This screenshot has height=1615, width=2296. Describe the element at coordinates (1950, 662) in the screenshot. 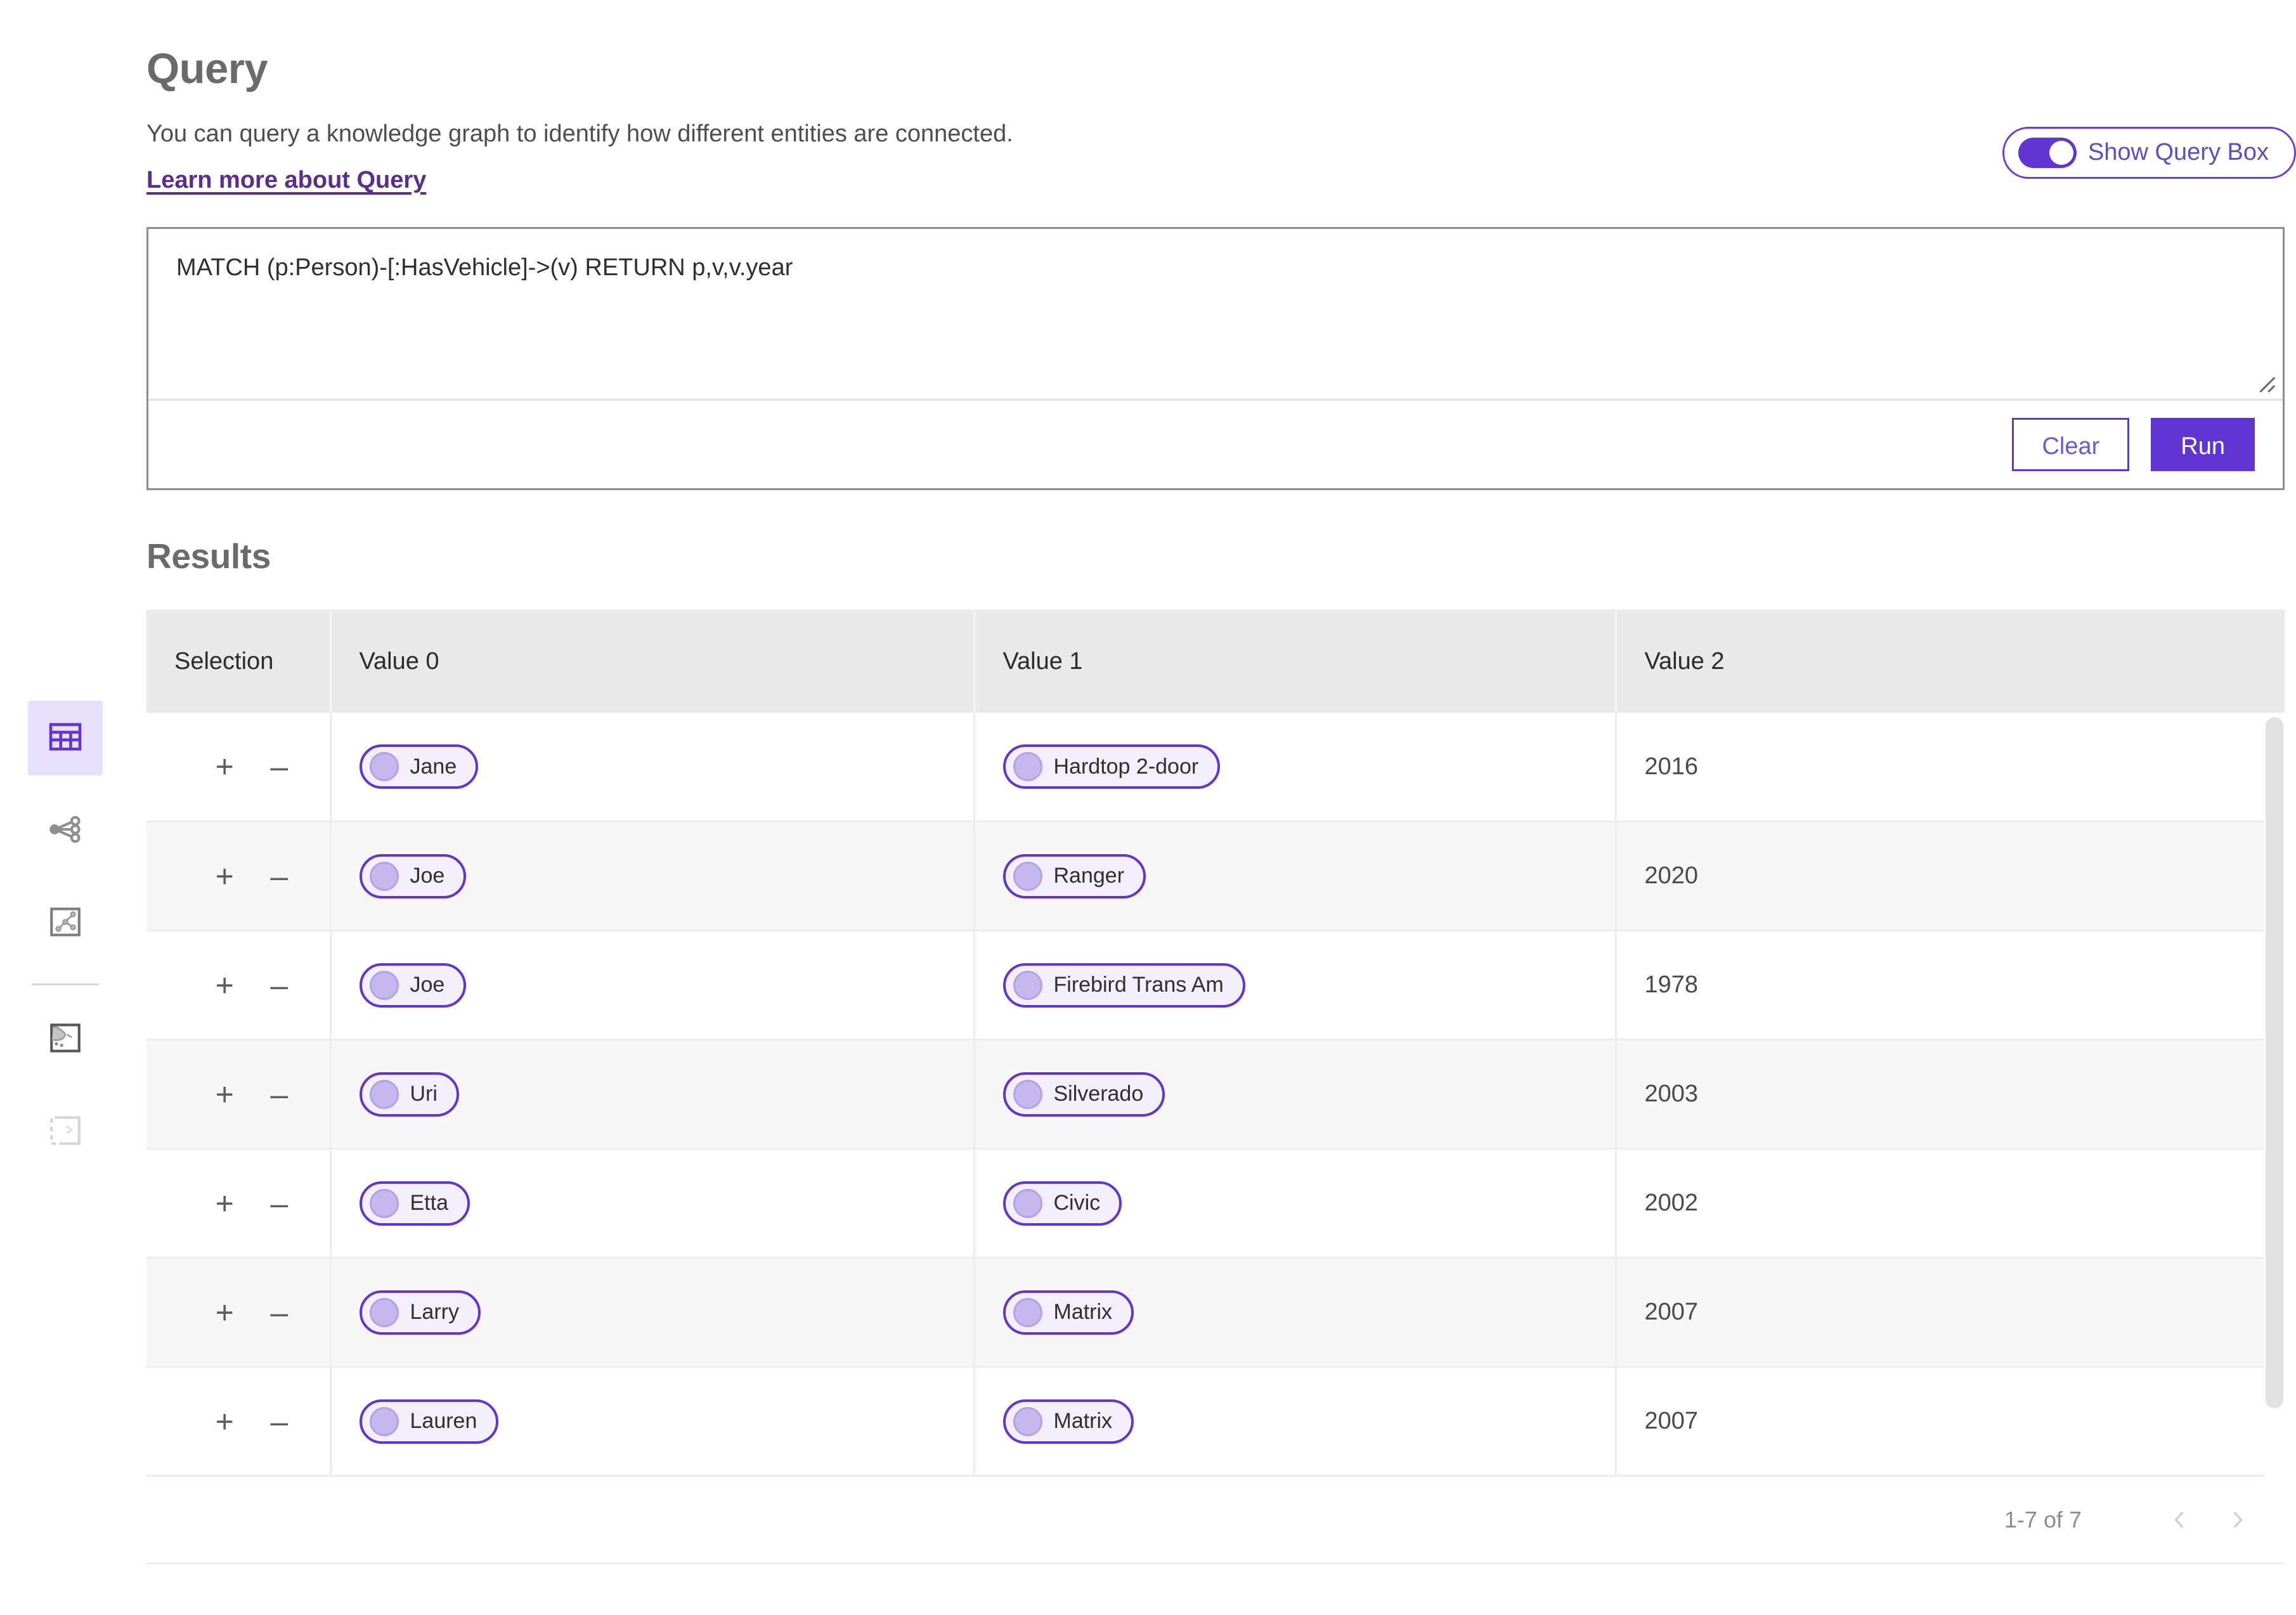

I see `column-header-value-2: Value 2` at that location.